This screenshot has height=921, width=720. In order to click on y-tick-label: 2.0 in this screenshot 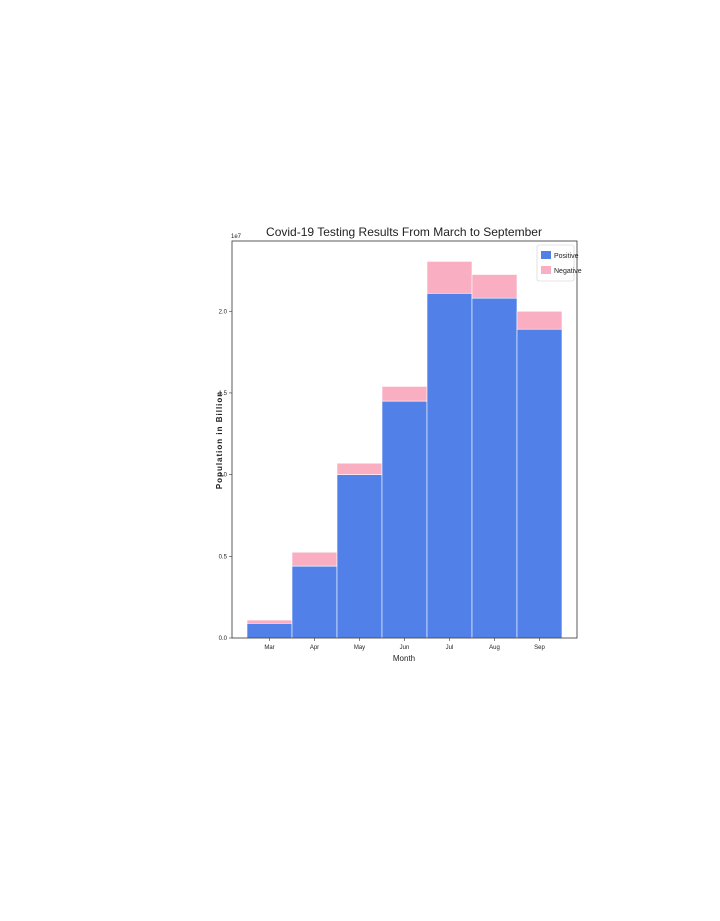, I will do `click(223, 312)`.